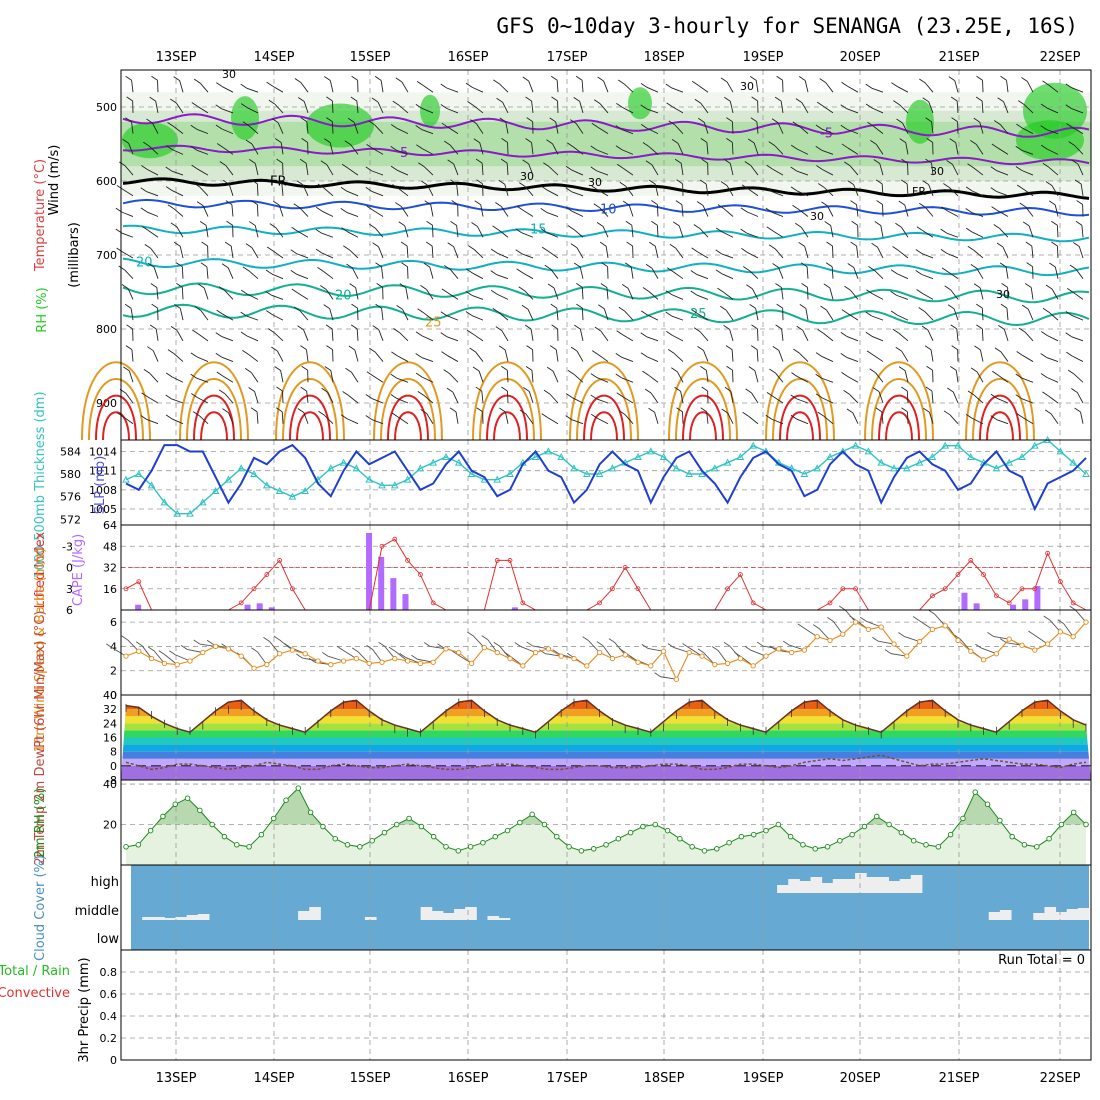 The height and width of the screenshot is (1100, 1100). Describe the element at coordinates (433, 323) in the screenshot. I see `isotherm-label: 25` at that location.